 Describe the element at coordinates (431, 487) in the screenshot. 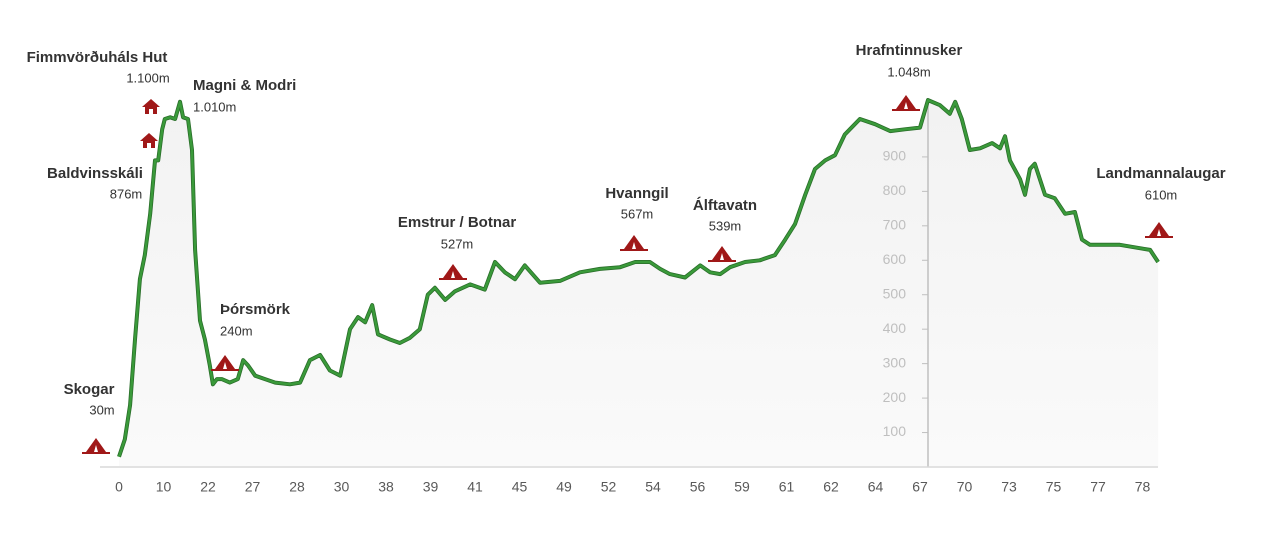

I see `x-tick-label: 39` at that location.